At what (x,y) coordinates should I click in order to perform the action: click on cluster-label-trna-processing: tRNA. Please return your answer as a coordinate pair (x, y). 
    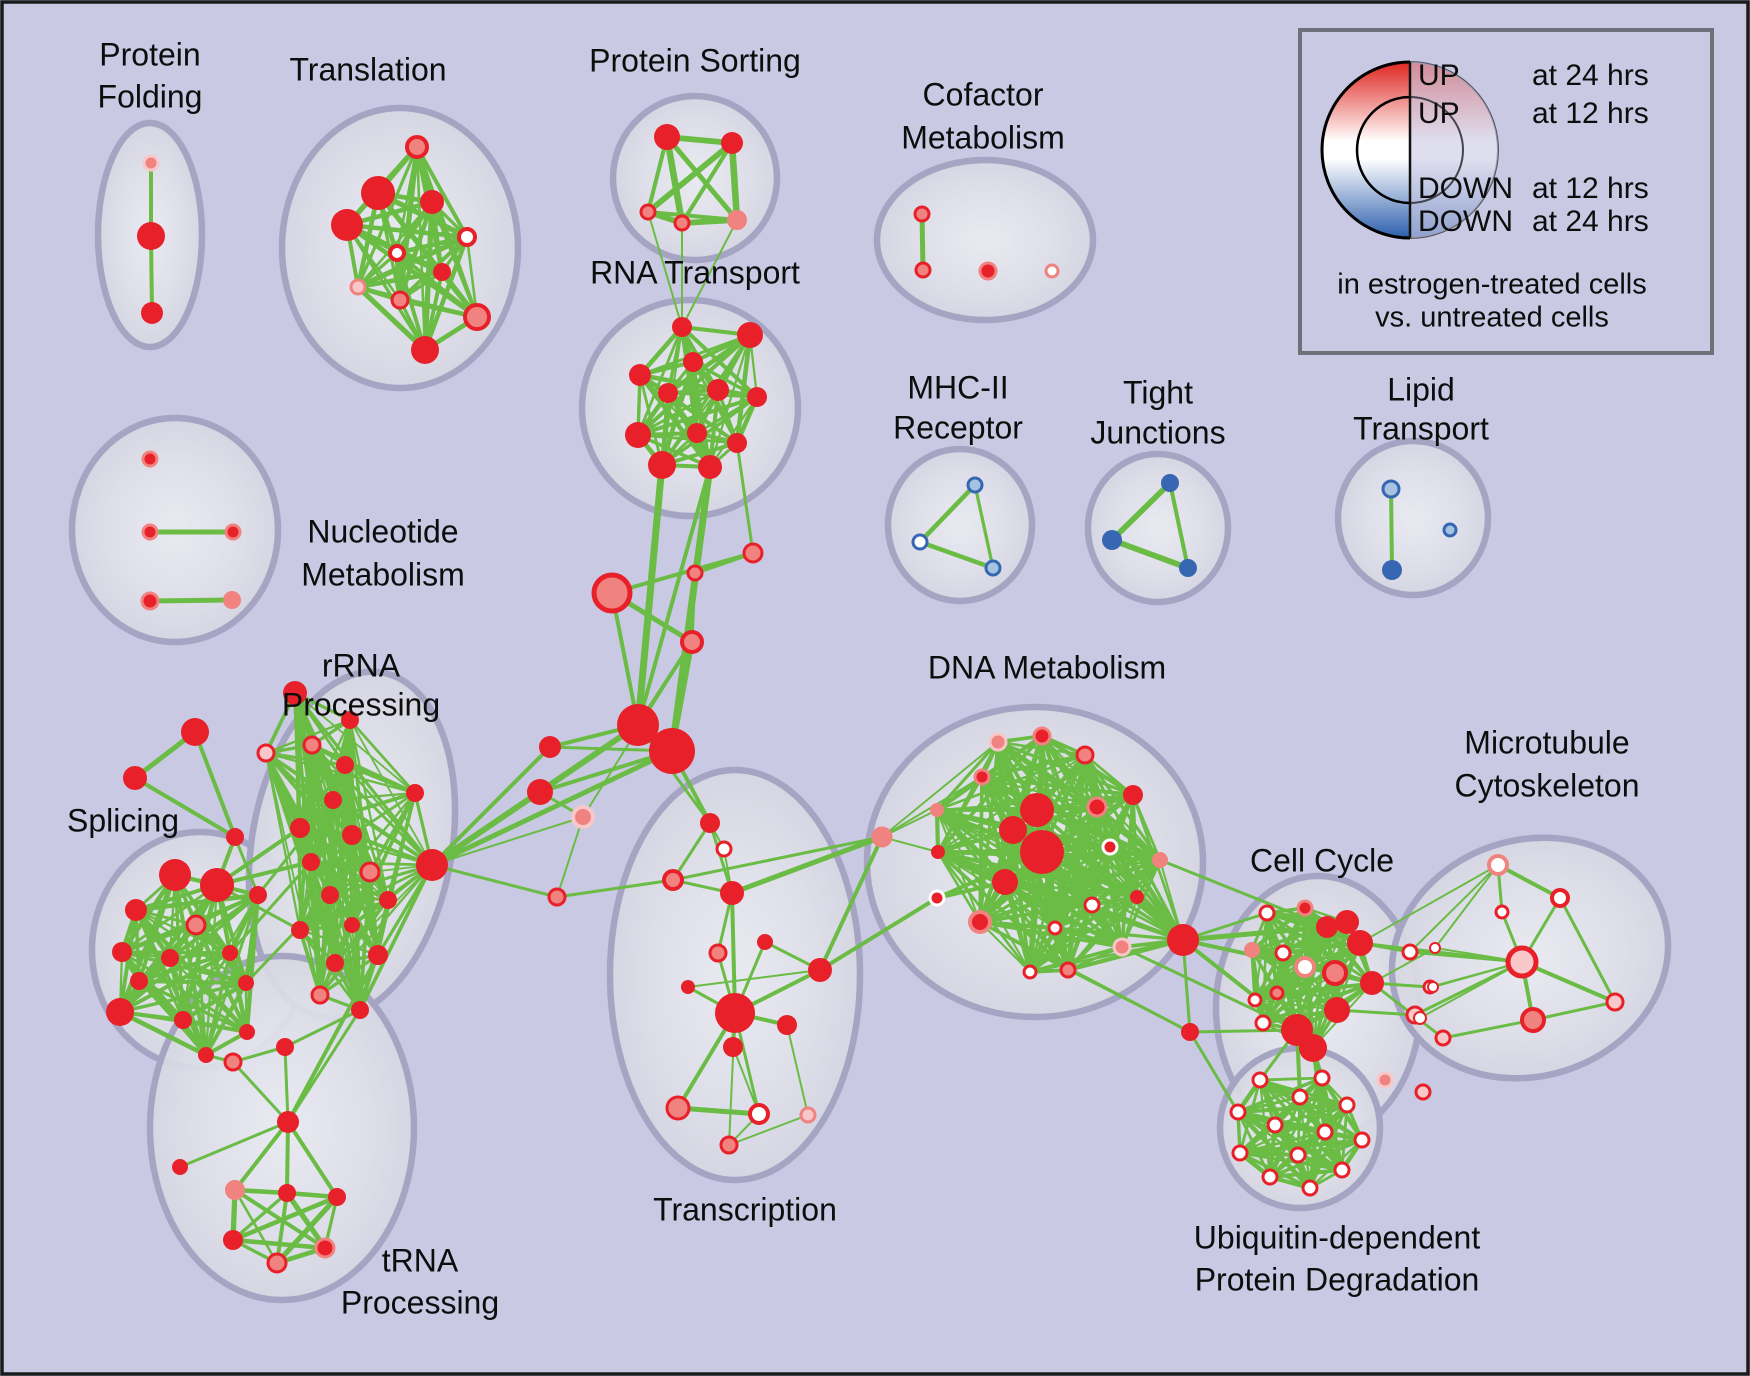
    Looking at the image, I should click on (420, 1260).